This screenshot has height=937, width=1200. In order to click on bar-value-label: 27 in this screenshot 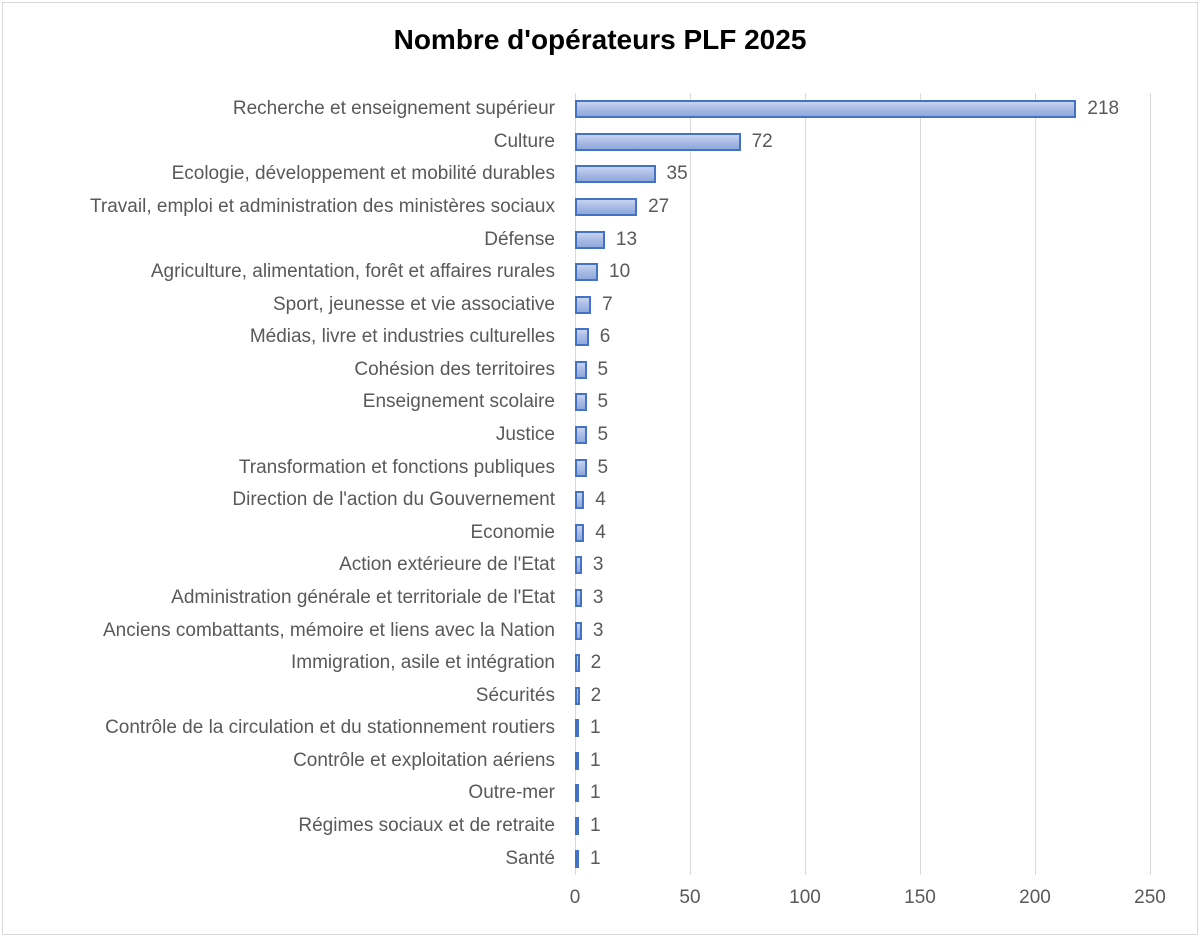, I will do `click(659, 207)`.